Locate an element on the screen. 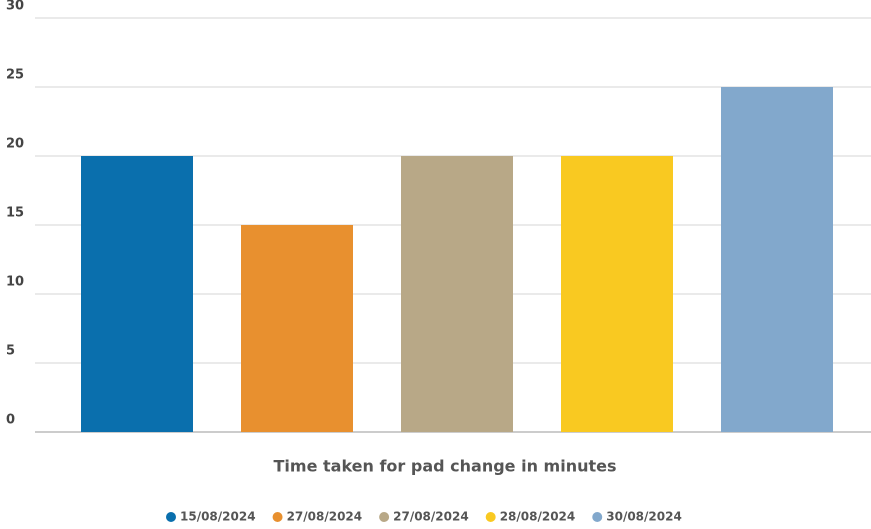 The width and height of the screenshot is (871, 529). legend-label: 28/08/2024 is located at coordinates (538, 517).